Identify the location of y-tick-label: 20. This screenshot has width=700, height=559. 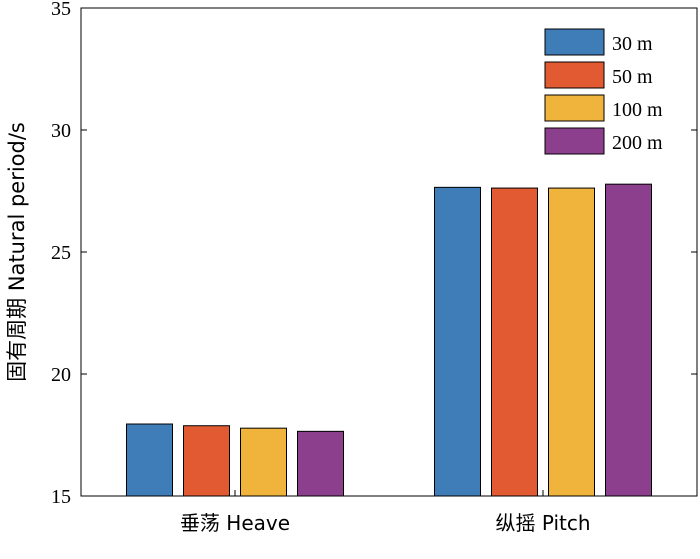
(61, 375).